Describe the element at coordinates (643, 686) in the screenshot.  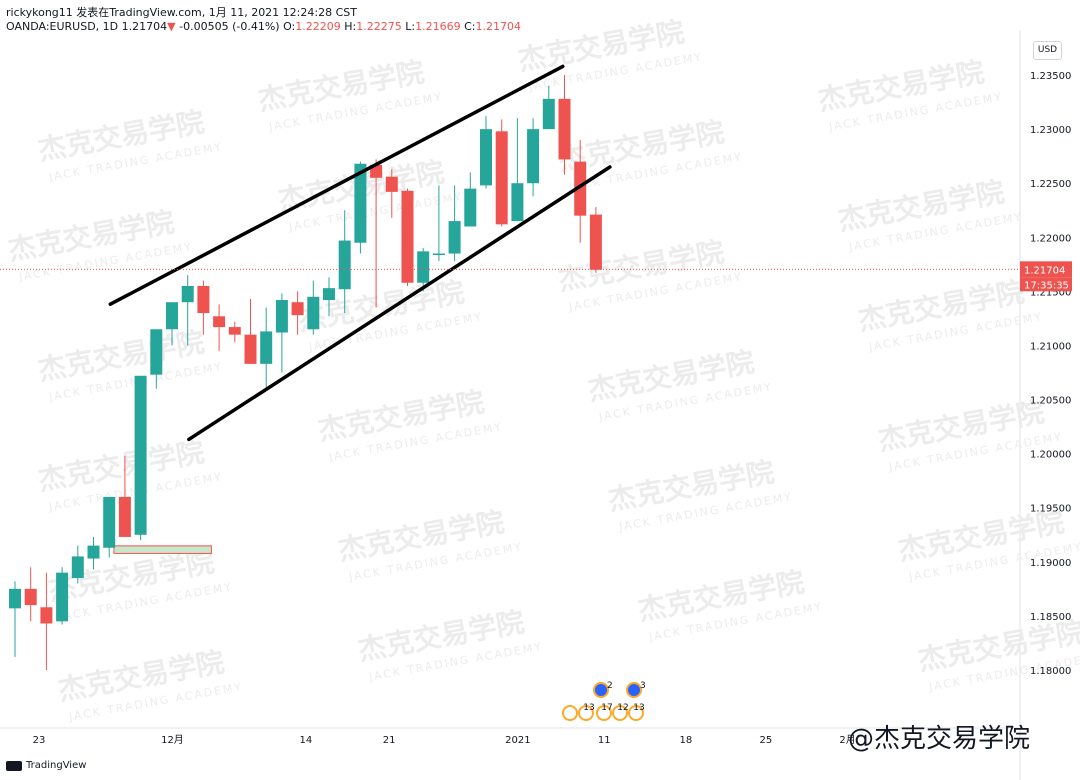
I see `event-count: 3` at that location.